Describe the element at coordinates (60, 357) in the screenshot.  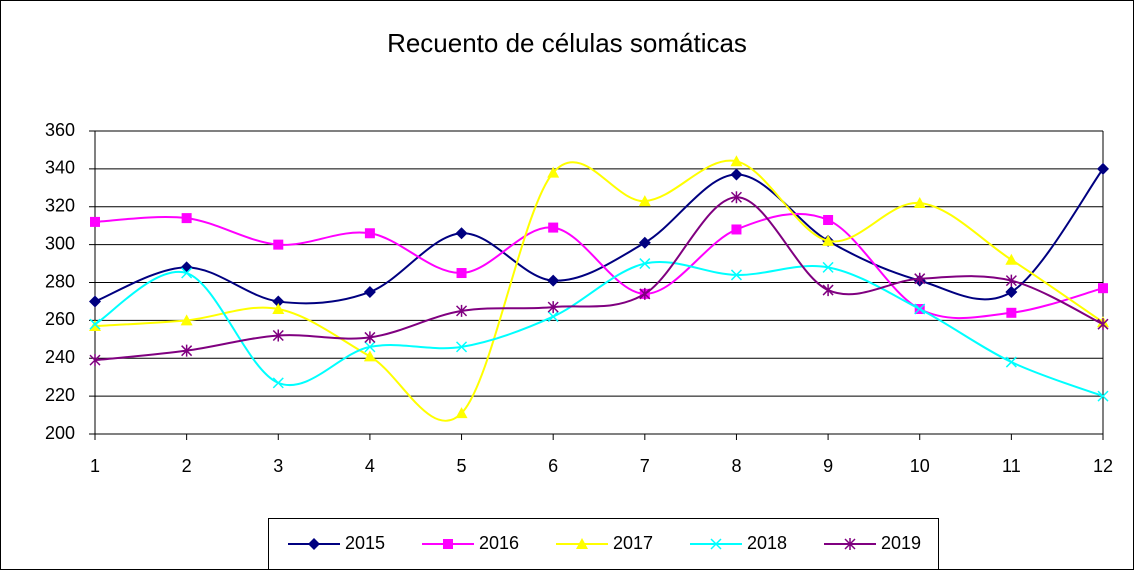
I see `y-tick-label: 240` at that location.